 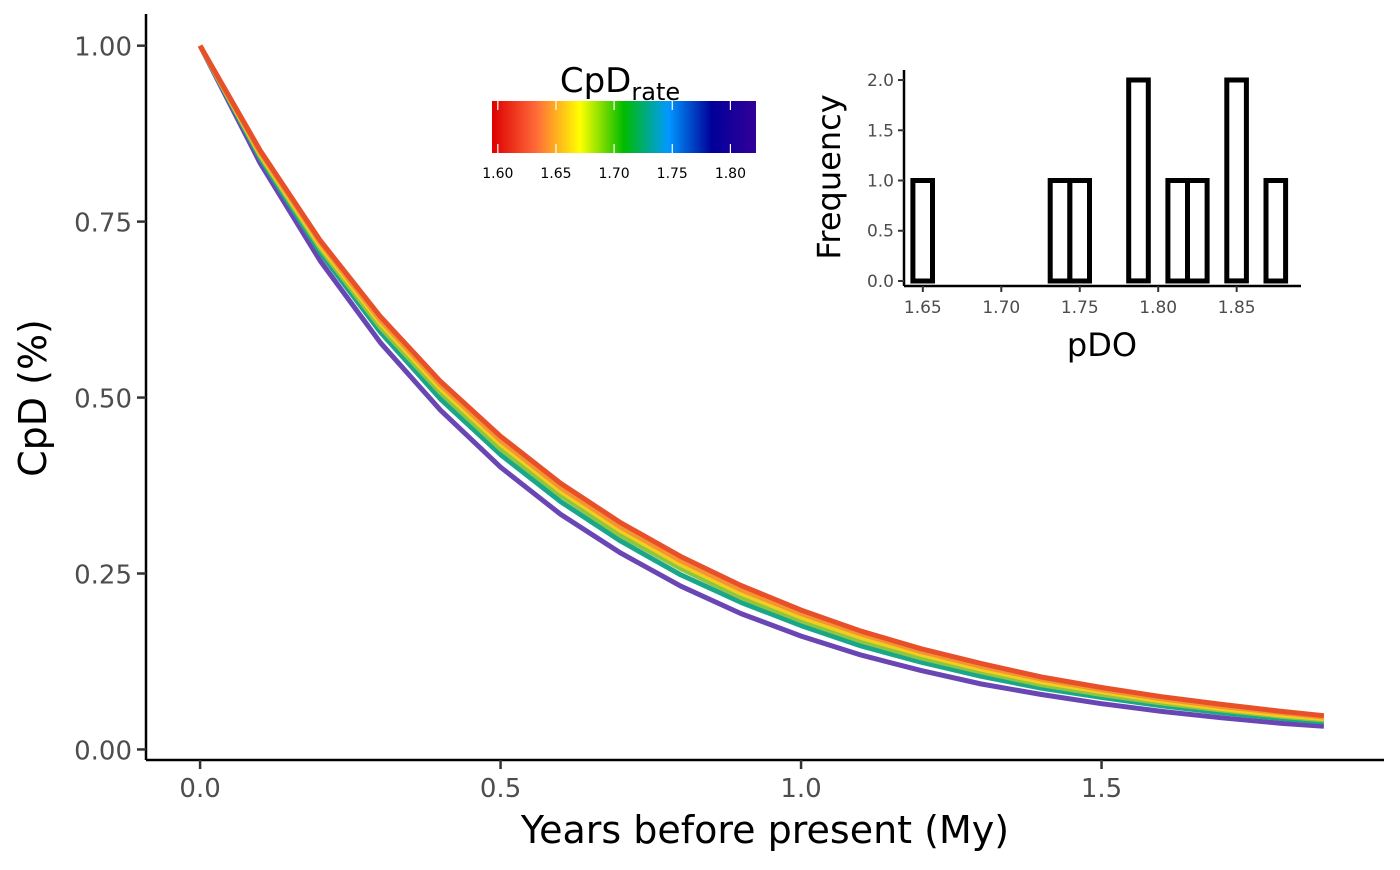 I want to click on main-y-tick-label: 0.75, so click(x=103, y=224).